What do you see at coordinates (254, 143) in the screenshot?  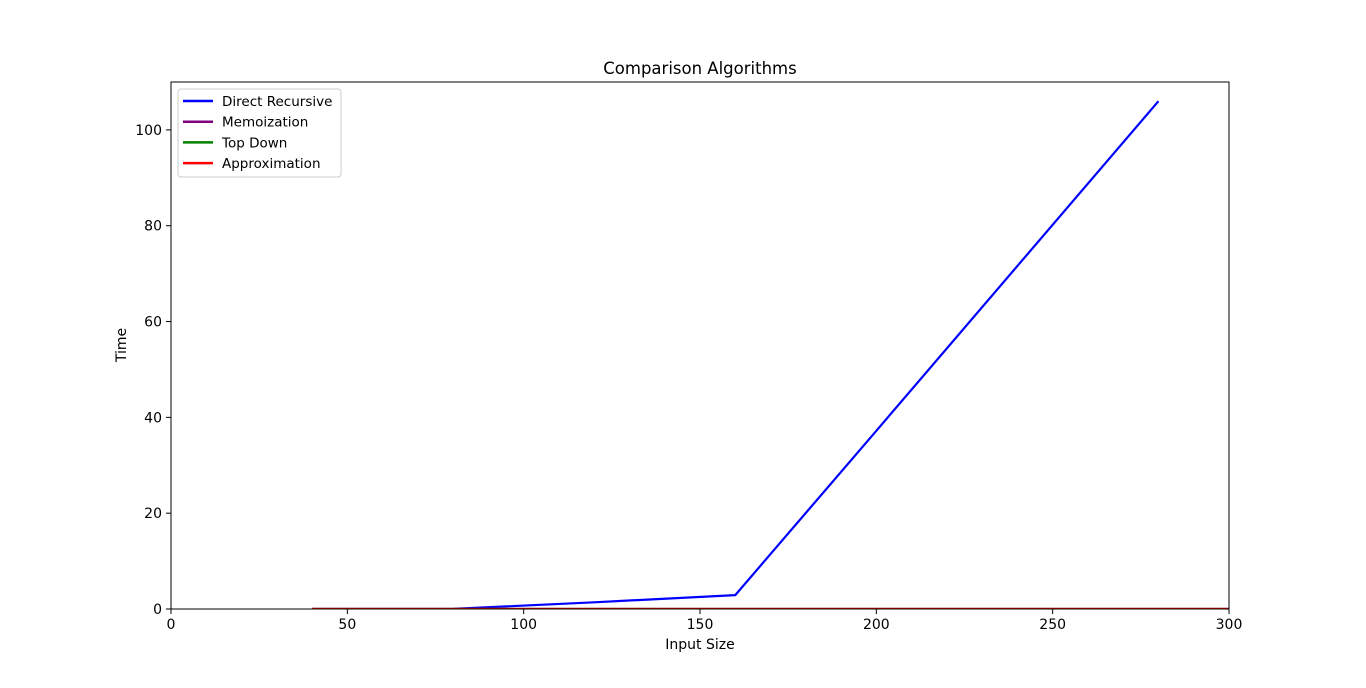 I see `legend-label-top-down: Top Down` at bounding box center [254, 143].